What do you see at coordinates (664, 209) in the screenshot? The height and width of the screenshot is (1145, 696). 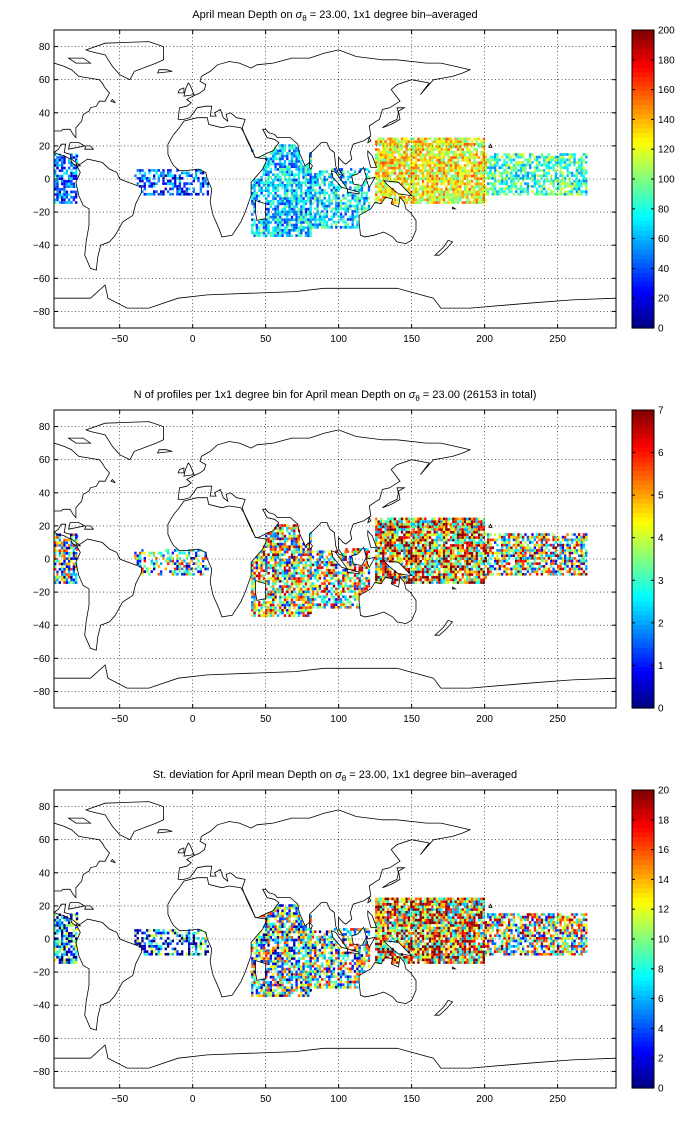 I see `colorbar-tick-label: 80` at bounding box center [664, 209].